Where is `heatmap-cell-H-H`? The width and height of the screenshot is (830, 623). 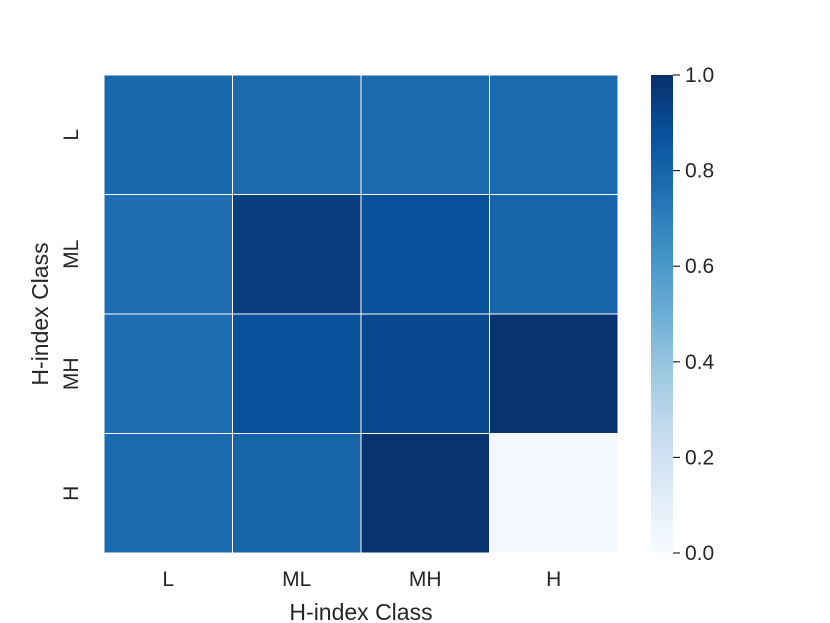
heatmap-cell-H-H is located at coordinates (554, 493).